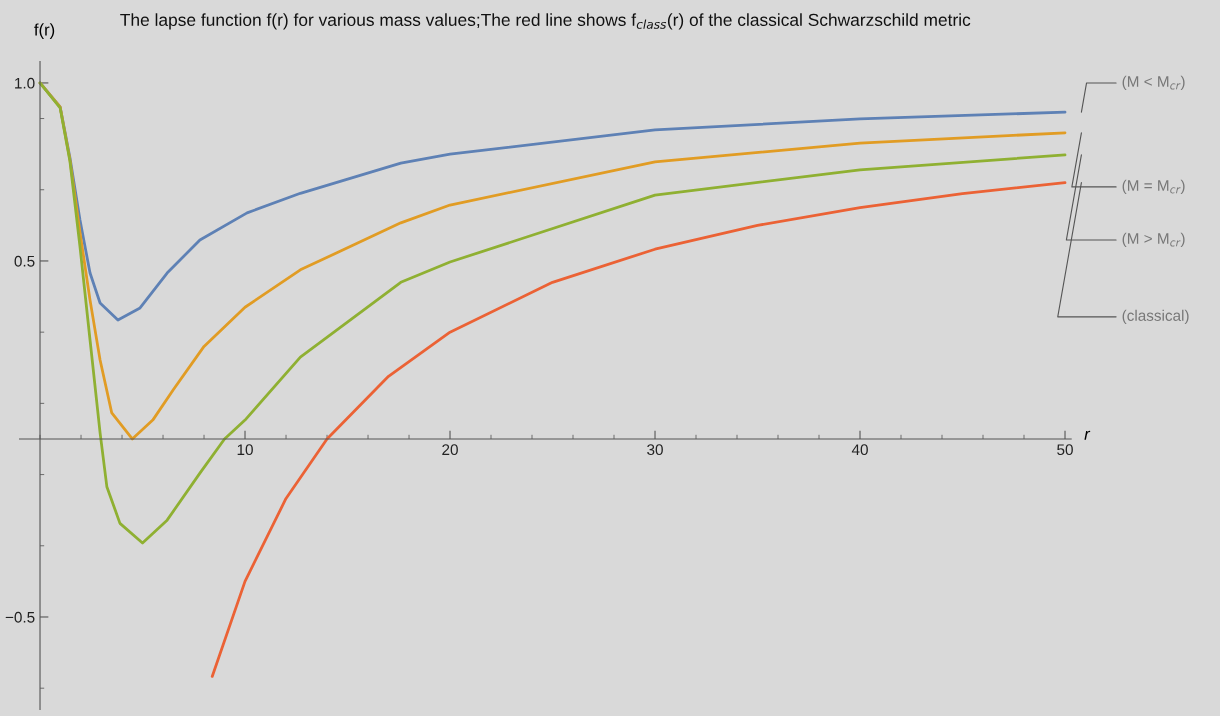 The image size is (1220, 716). Describe the element at coordinates (1155, 316) in the screenshot. I see `text: (classical)` at that location.